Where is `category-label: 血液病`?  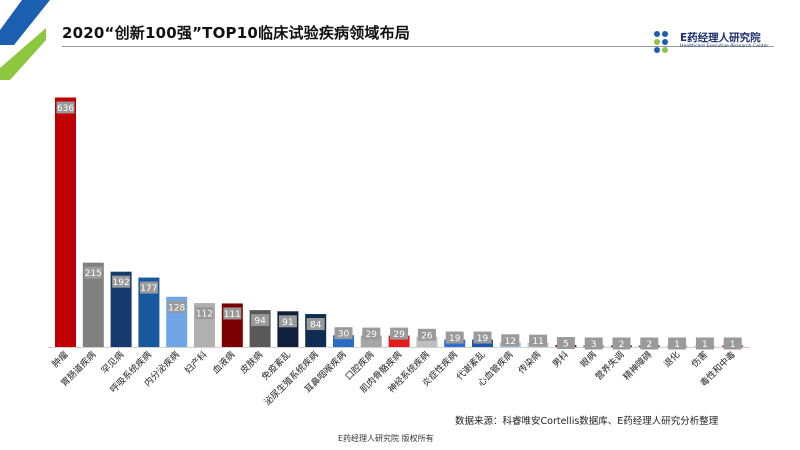 category-label: 血液病 is located at coordinates (224, 363).